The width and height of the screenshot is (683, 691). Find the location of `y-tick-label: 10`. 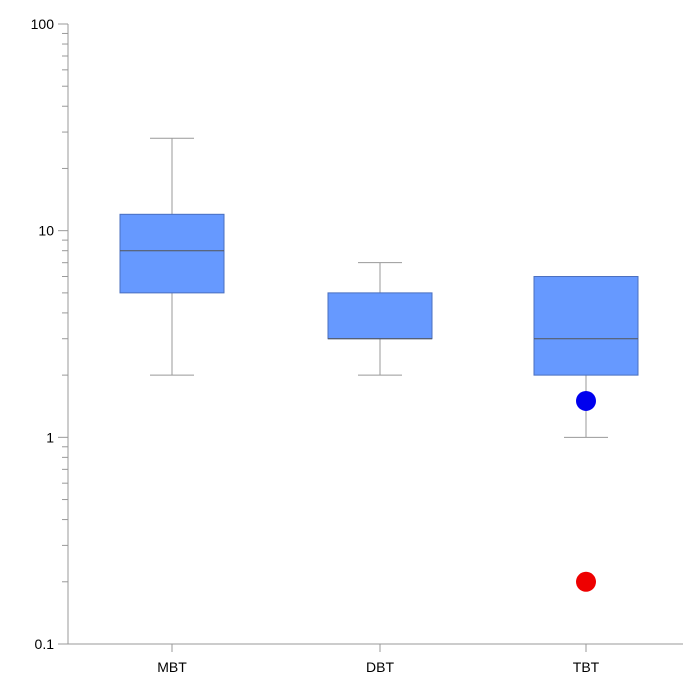

y-tick-label: 10 is located at coordinates (46, 231).